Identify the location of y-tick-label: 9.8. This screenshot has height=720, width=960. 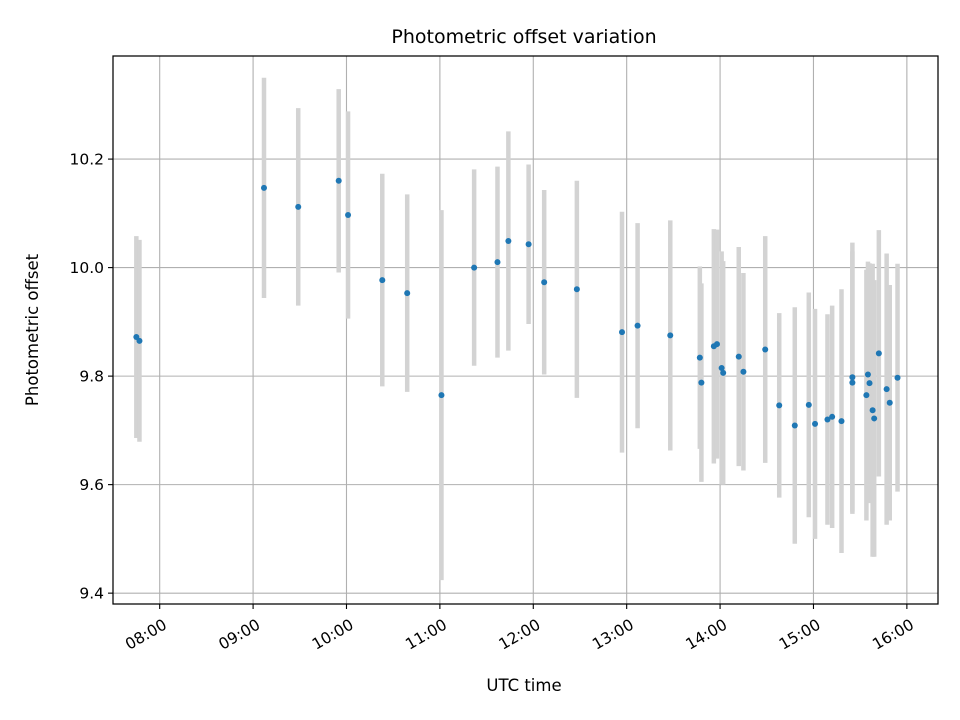
(91, 377).